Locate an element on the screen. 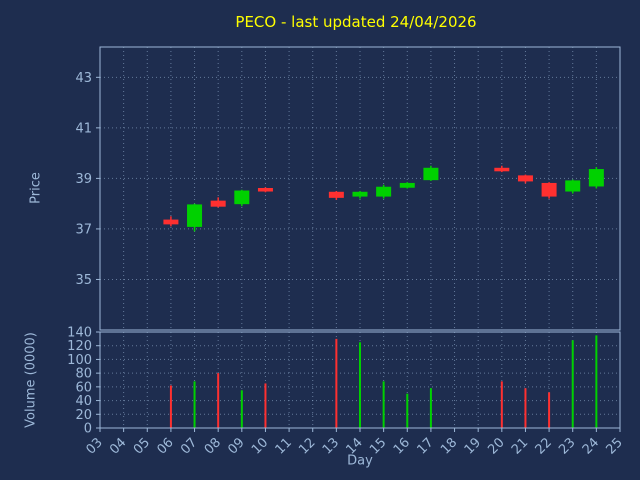 Image resolution: width=640 pixels, height=480 pixels. volume-tick-label: 60 is located at coordinates (83, 387).